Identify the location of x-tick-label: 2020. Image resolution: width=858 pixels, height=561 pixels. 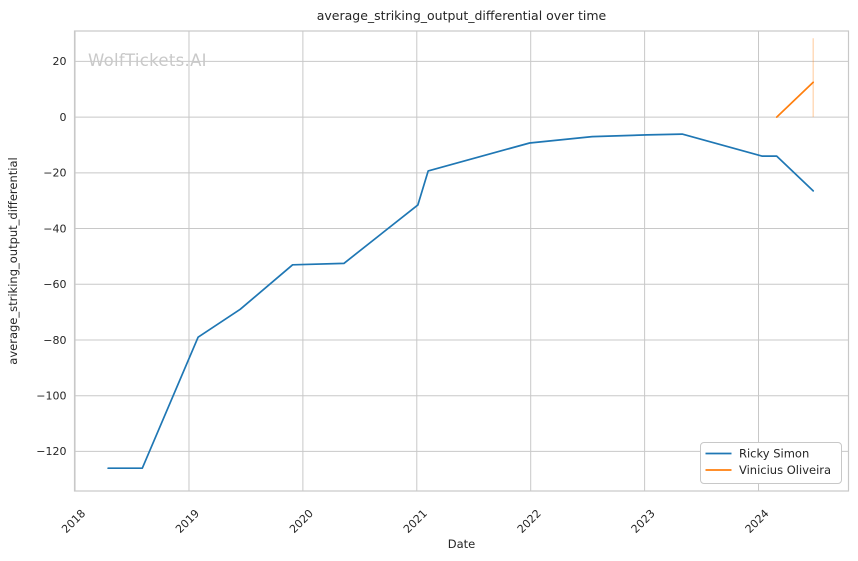
(301, 521).